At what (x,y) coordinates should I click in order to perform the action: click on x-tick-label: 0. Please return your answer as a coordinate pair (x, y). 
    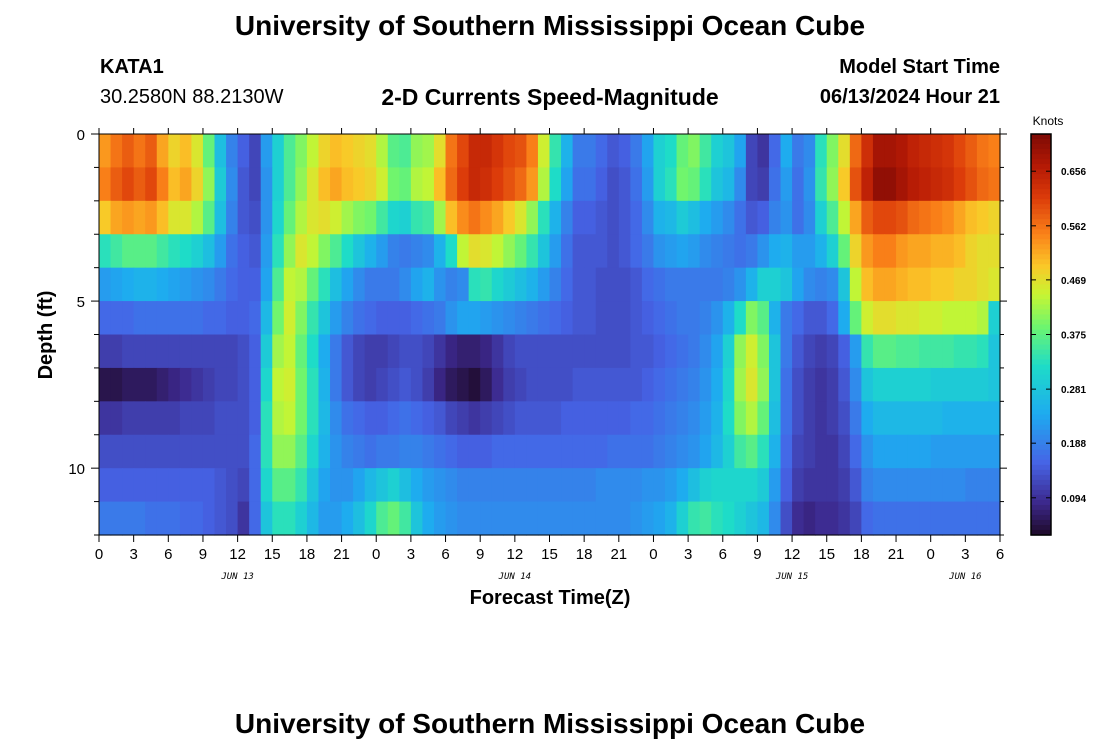
    Looking at the image, I should click on (653, 554).